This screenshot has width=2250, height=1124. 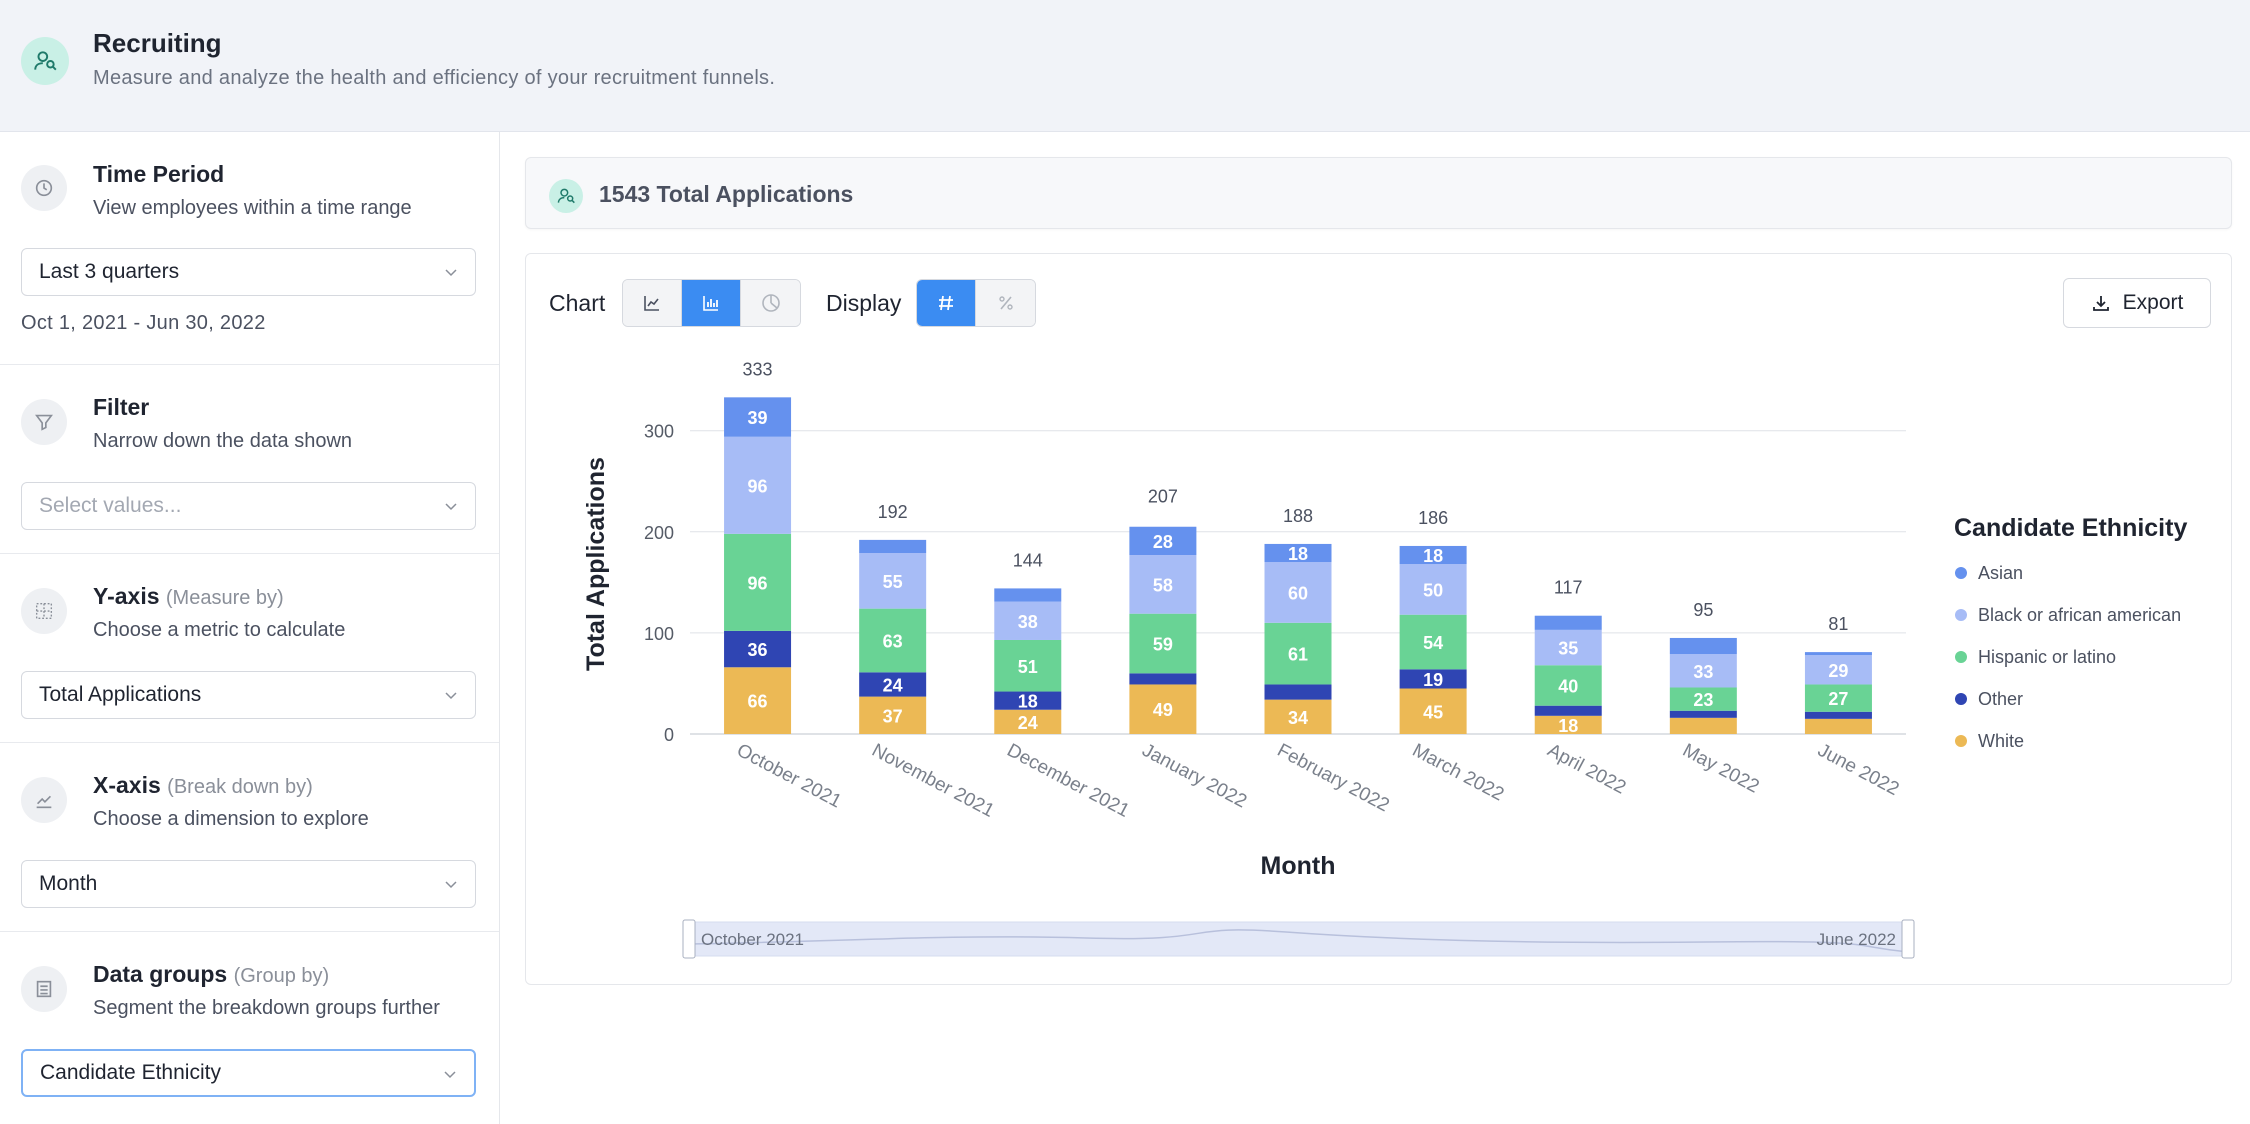 I want to click on y-axis-subtitle: Choose a metric to calculate, so click(x=219, y=630).